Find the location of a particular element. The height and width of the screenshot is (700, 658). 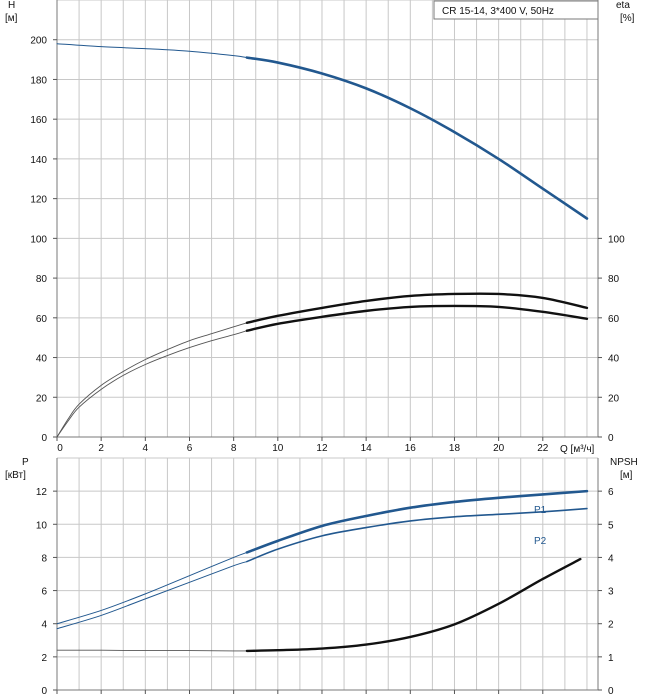

x-axis-label: Q [м³/ч] is located at coordinates (577, 449).